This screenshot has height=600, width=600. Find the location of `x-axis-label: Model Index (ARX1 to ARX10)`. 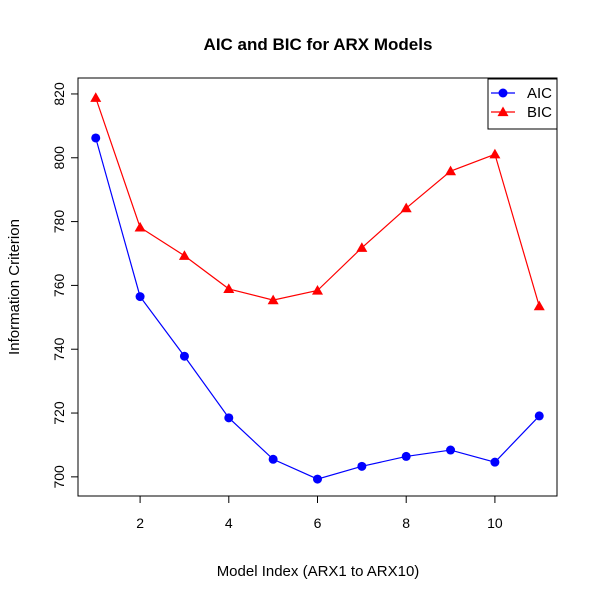

x-axis-label: Model Index (ARX1 to ARX10) is located at coordinates (318, 571).